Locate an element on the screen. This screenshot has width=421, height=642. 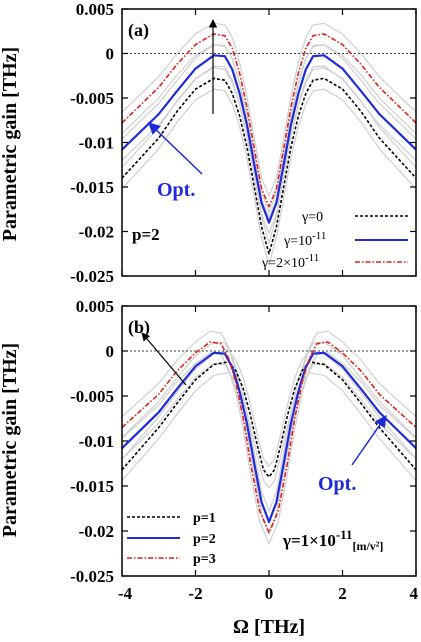
panel-b-y-axis-label: Parametric gain [THz] is located at coordinates (10, 440).